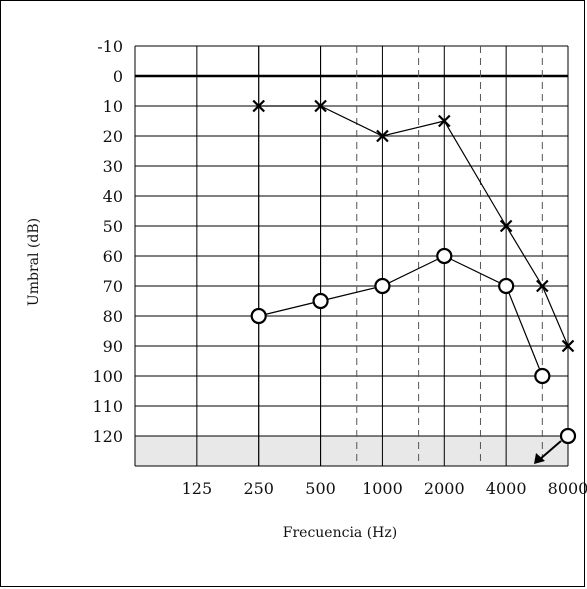 This screenshot has height=589, width=587. What do you see at coordinates (567, 488) in the screenshot?
I see `x-tick-label: 8000` at bounding box center [567, 488].